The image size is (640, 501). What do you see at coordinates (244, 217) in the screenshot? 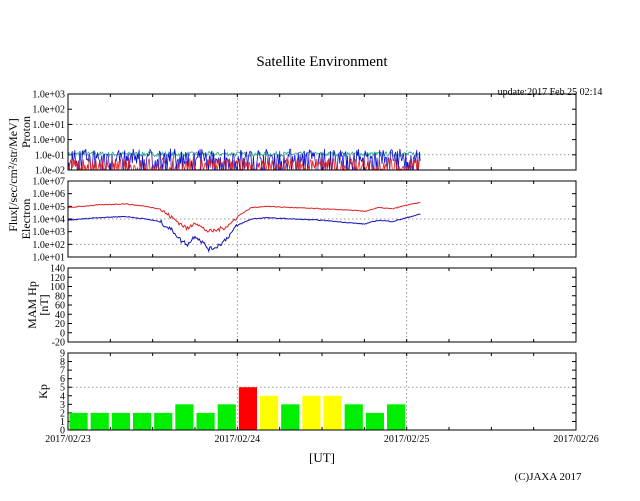
I see `series-electron-high` at bounding box center [244, 217].